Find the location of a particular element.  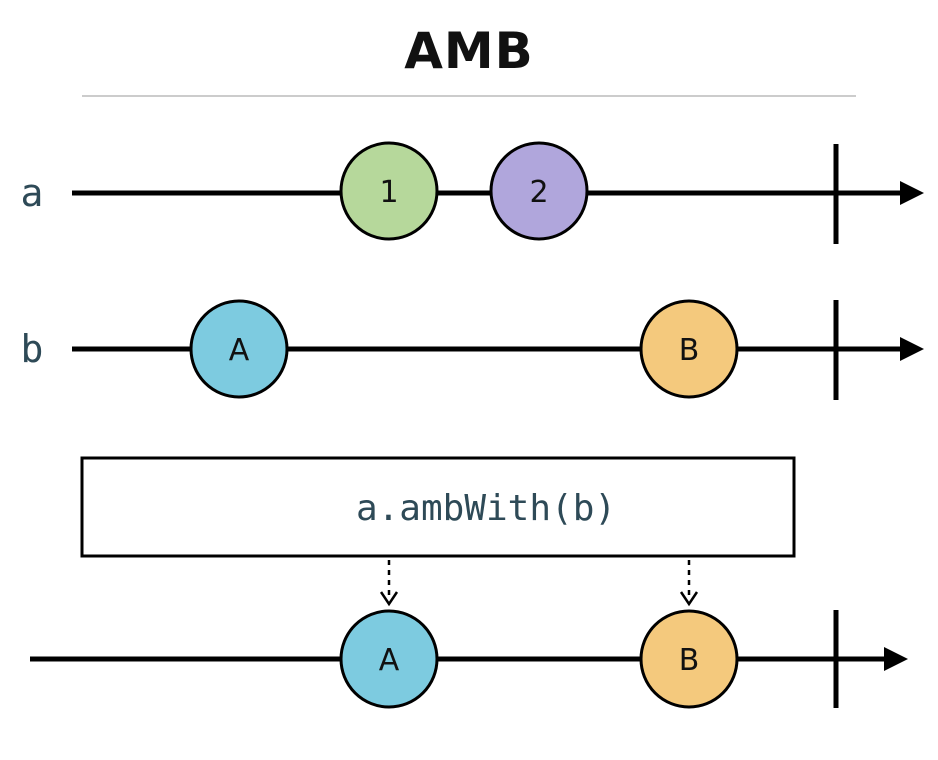

stream-a-arrowhead is located at coordinates (912, 193).